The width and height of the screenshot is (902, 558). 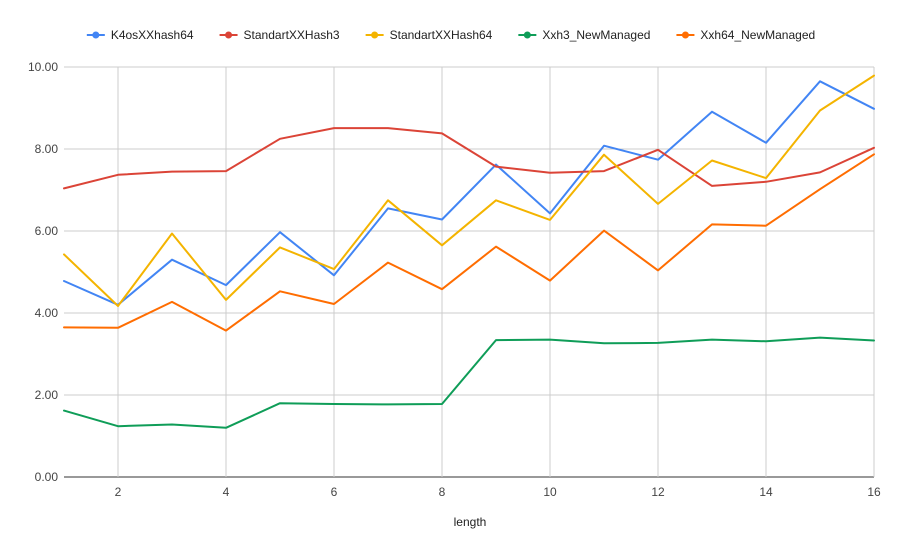 What do you see at coordinates (658, 492) in the screenshot?
I see `x-tick-label: 12` at bounding box center [658, 492].